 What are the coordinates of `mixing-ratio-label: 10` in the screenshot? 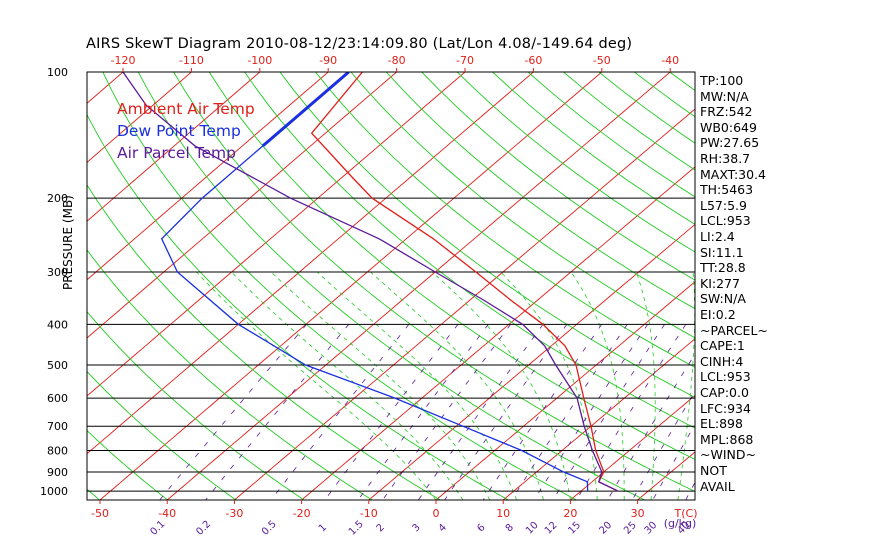 It's located at (532, 528).